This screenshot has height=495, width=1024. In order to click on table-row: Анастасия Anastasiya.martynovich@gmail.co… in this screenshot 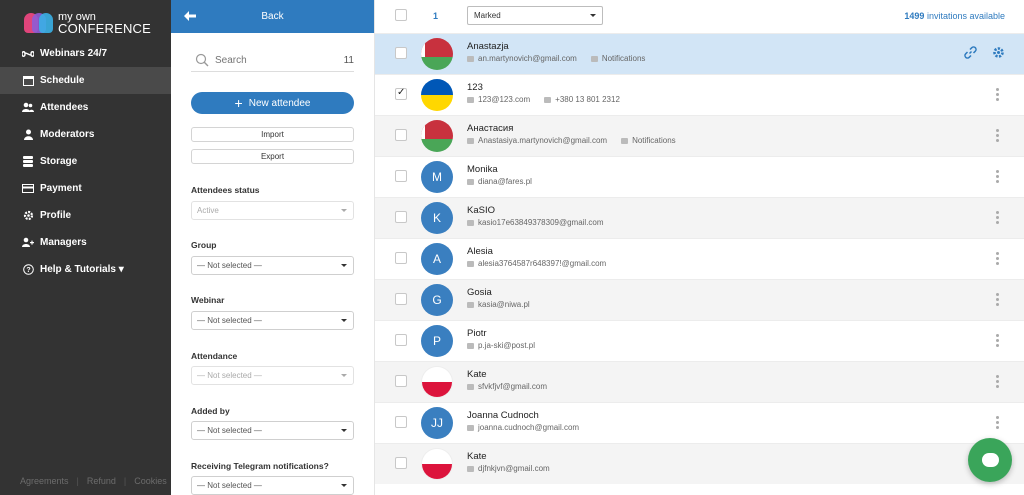, I will do `click(699, 135)`.